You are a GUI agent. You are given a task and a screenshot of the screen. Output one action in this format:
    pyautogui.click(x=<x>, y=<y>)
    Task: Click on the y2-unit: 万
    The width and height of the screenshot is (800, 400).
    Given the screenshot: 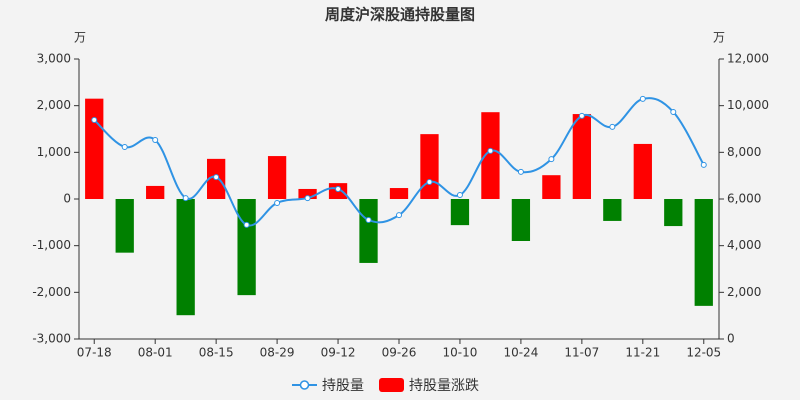 What is the action you would take?
    pyautogui.click(x=719, y=38)
    